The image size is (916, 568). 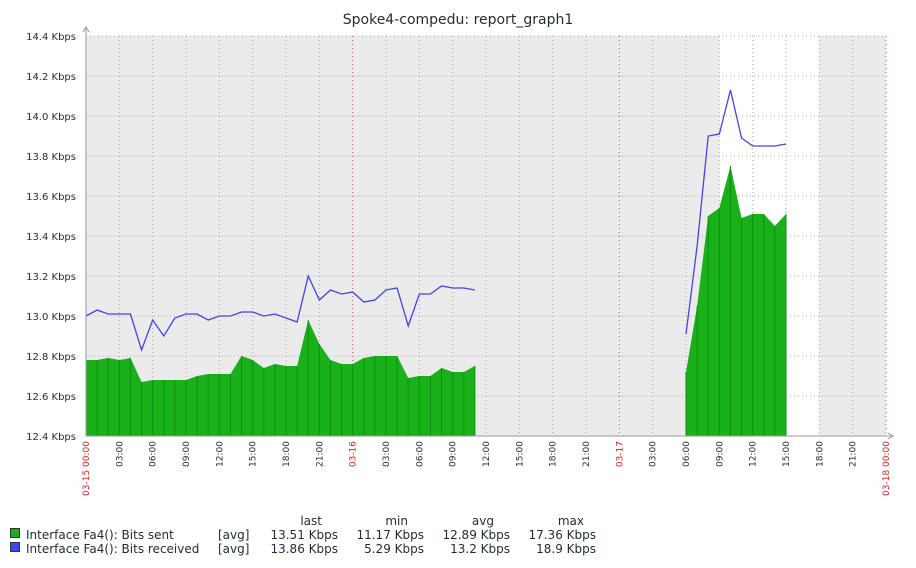 I want to click on x-axis-arrow-icon, so click(x=890, y=436).